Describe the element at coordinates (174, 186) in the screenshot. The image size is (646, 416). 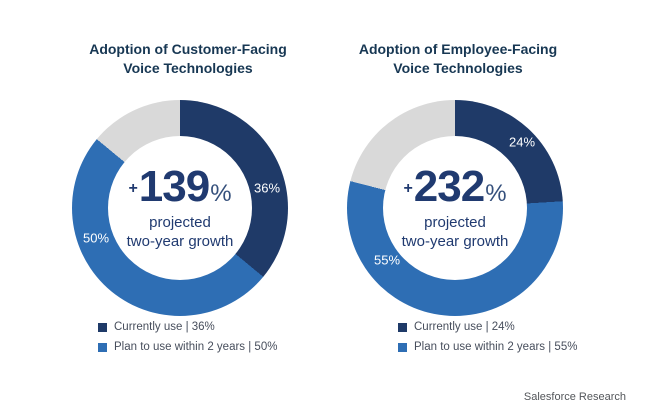
I see `growth-value: 139` at that location.